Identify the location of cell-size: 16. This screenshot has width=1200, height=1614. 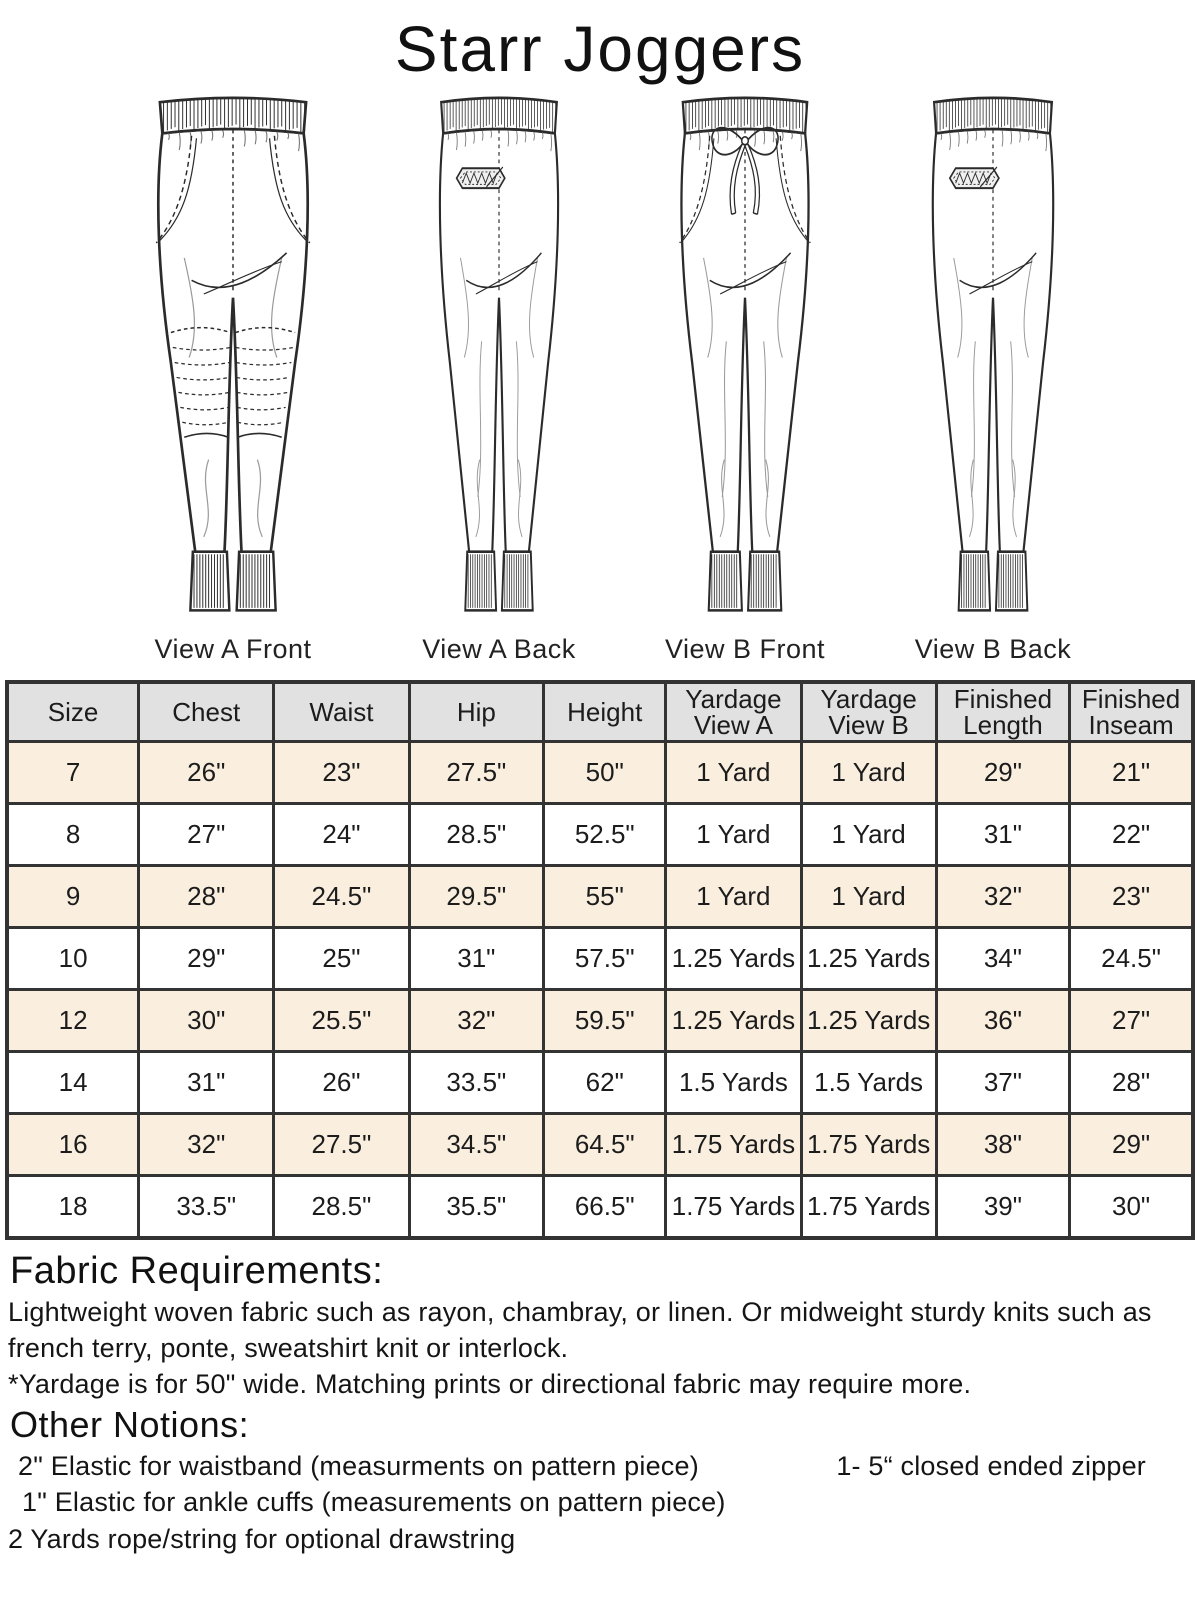
(73, 1145).